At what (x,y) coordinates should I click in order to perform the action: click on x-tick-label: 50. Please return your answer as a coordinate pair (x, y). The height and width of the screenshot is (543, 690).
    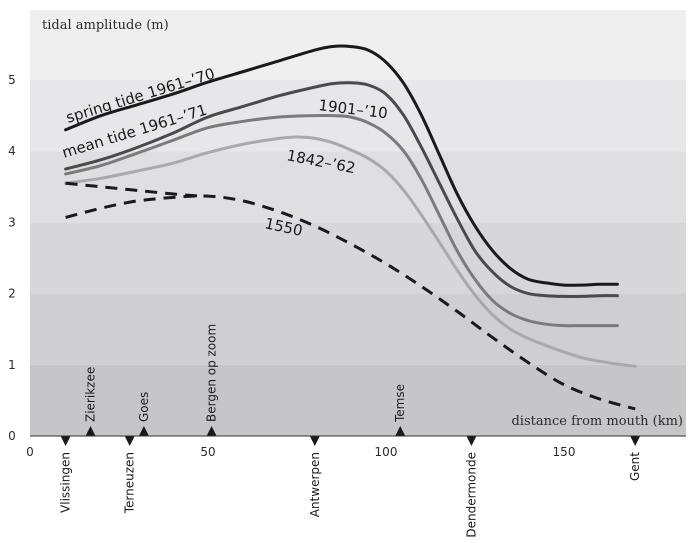
    Looking at the image, I should click on (207, 452).